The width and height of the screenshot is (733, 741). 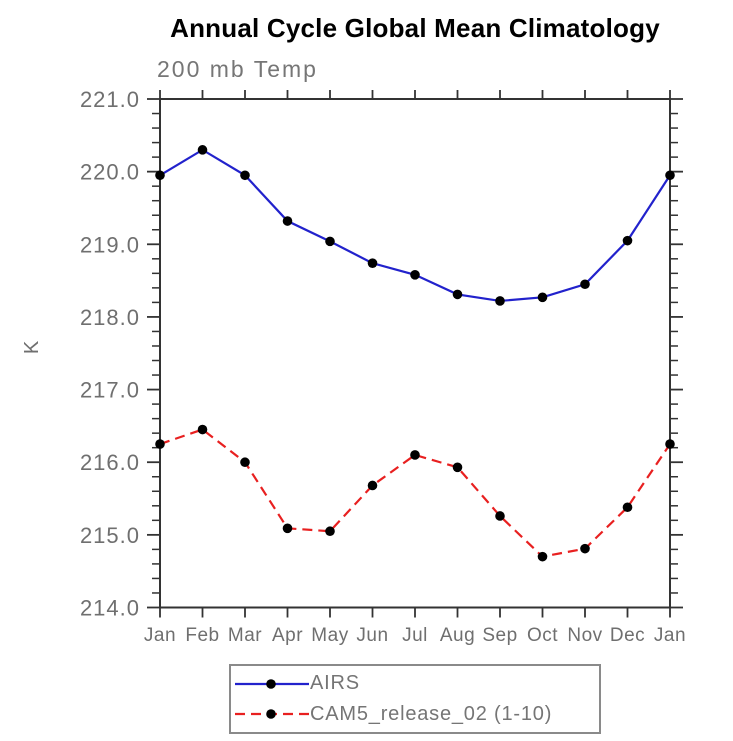 I want to click on legend-label-cam5: CAM5_release_02 (1-10), so click(x=431, y=713).